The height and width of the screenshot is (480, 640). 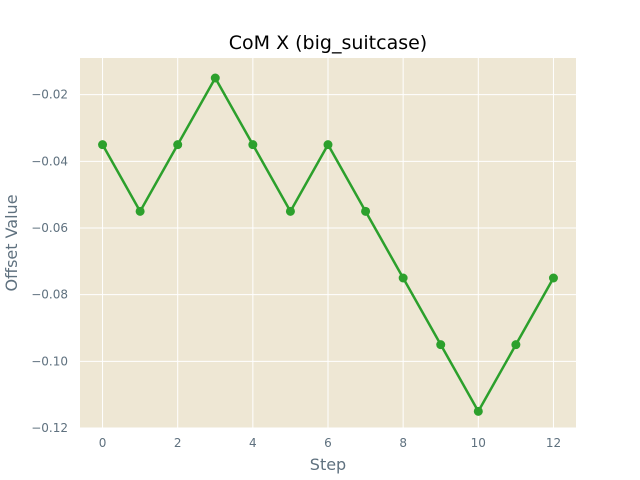 What do you see at coordinates (49, 428) in the screenshot?
I see `y-tick-label: −0.12` at bounding box center [49, 428].